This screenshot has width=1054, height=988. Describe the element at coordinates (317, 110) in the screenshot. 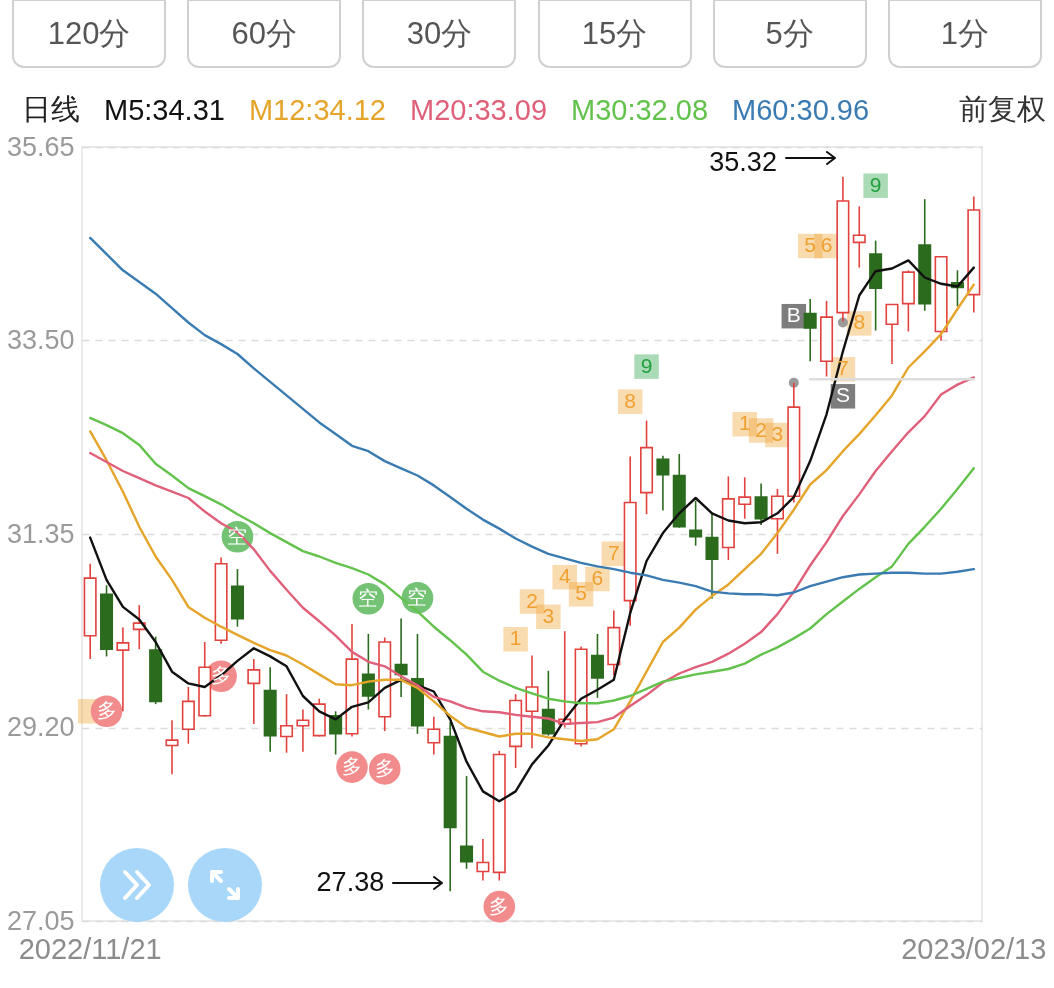

I see `text: M12:34.12` at that location.